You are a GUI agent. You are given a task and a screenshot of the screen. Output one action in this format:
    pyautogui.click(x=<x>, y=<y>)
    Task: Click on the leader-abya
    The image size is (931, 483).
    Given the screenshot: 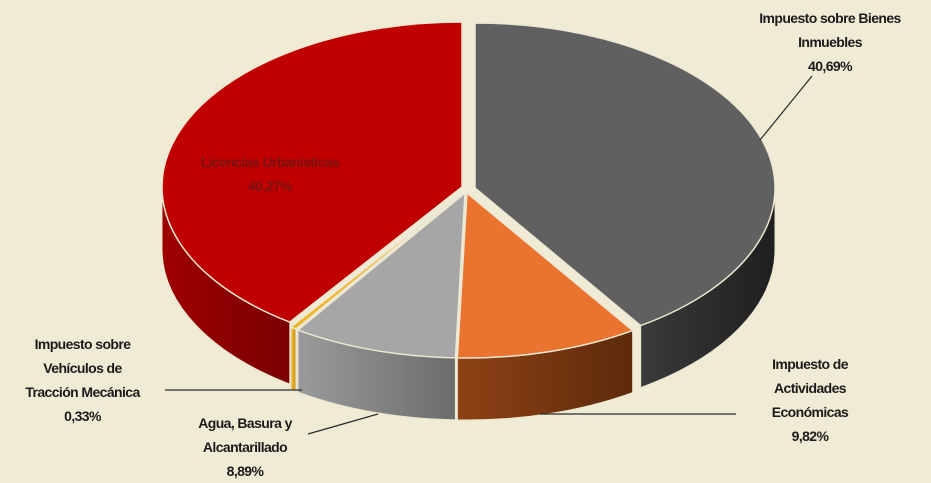 What is the action you would take?
    pyautogui.click(x=343, y=424)
    